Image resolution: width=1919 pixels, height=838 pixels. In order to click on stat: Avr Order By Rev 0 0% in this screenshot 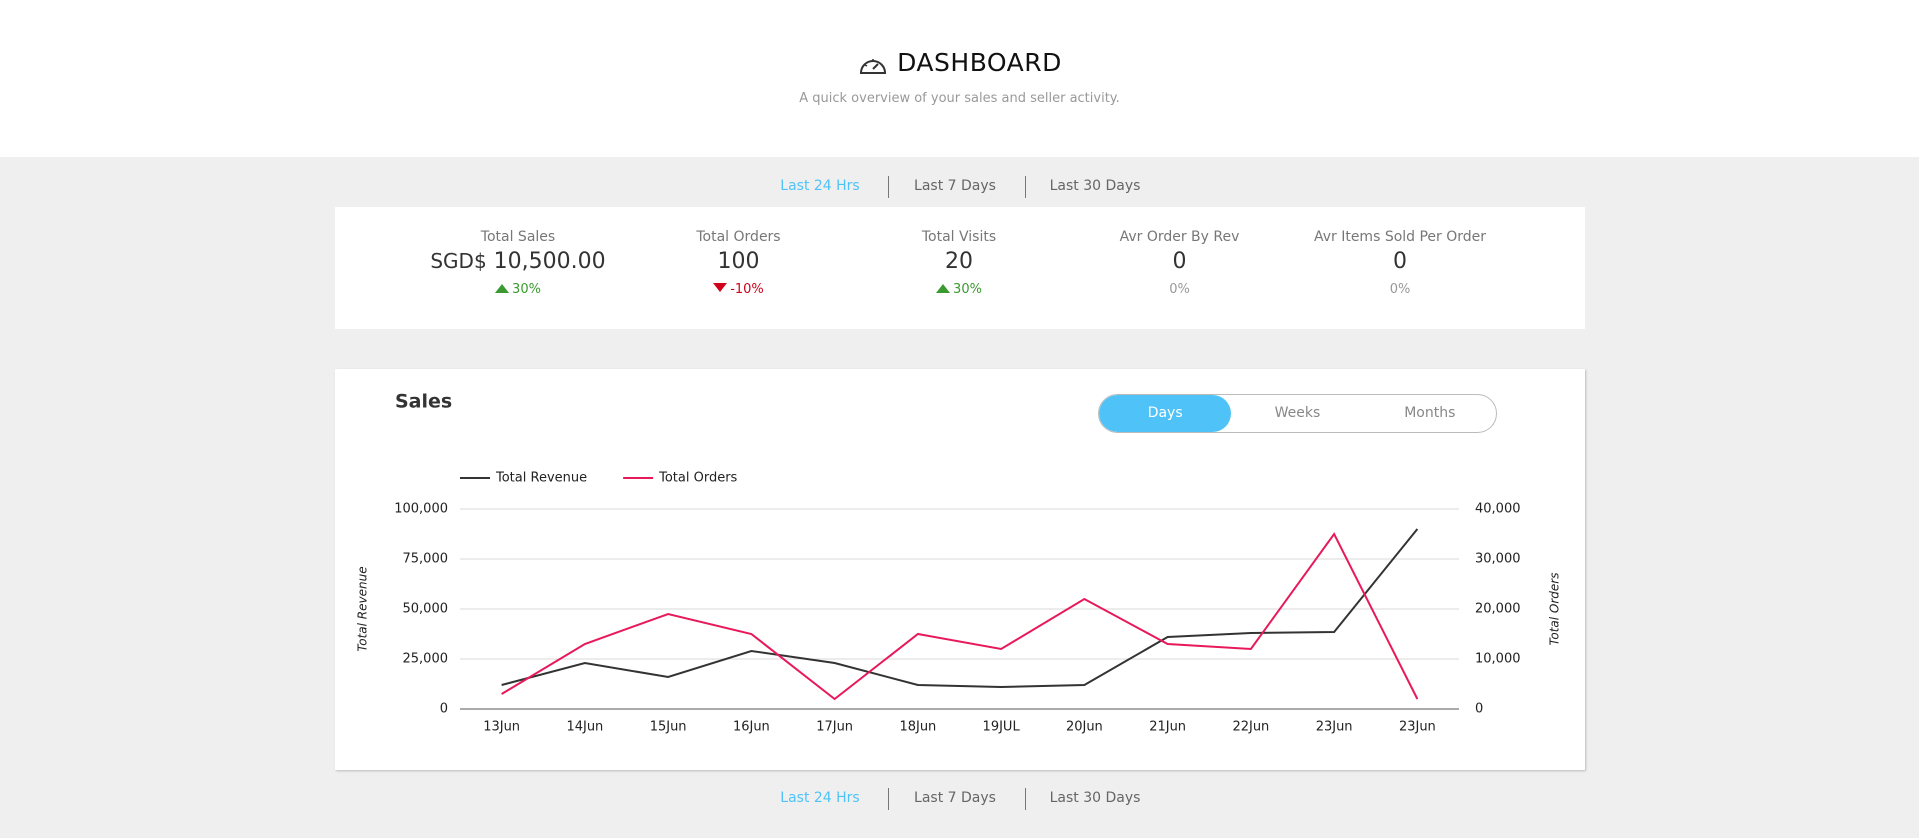, I will do `click(1180, 263)`.